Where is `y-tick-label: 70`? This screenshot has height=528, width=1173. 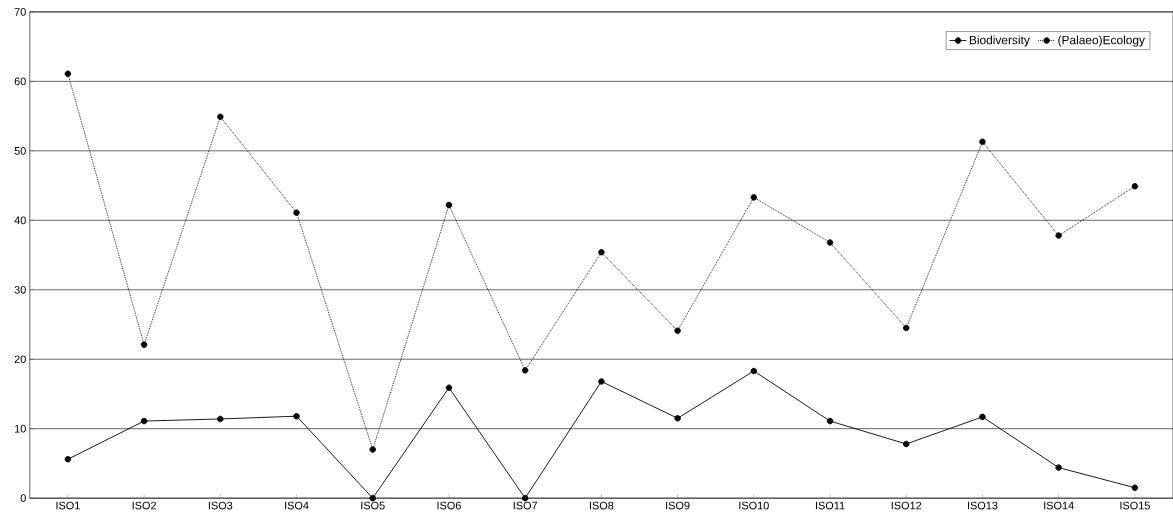 y-tick-label: 70 is located at coordinates (20, 12).